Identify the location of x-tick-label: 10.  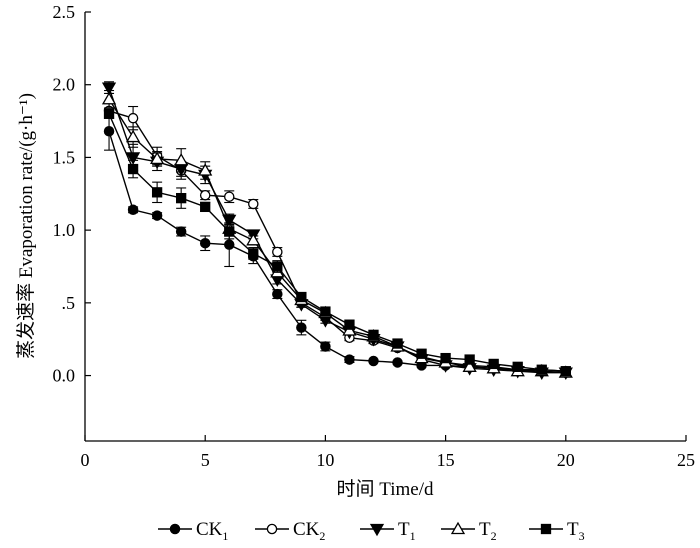
(325, 460).